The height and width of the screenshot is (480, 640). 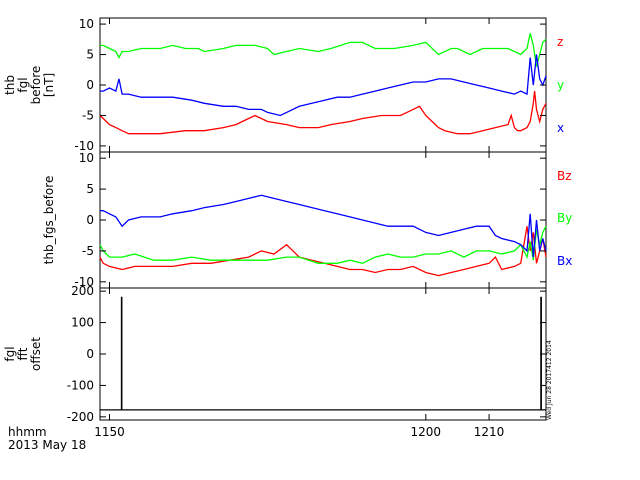 What do you see at coordinates (564, 218) in the screenshot?
I see `legend-by: By` at bounding box center [564, 218].